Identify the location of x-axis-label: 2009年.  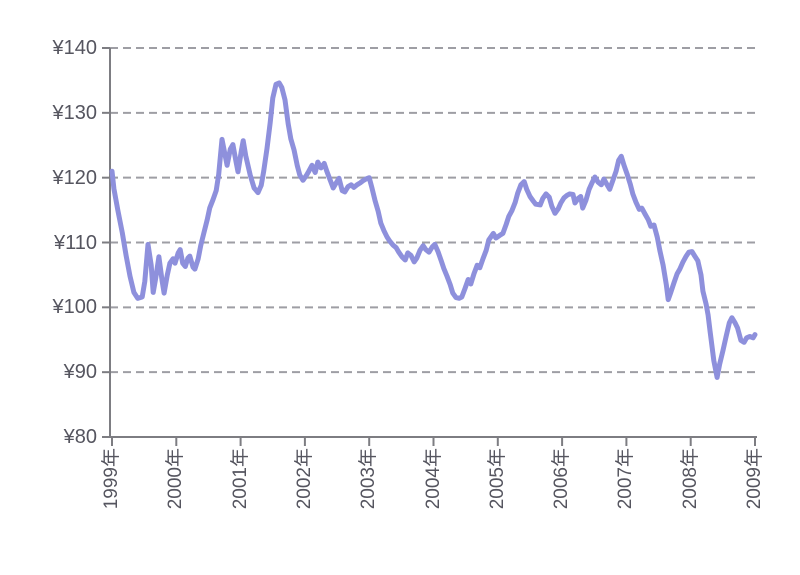
(754, 479).